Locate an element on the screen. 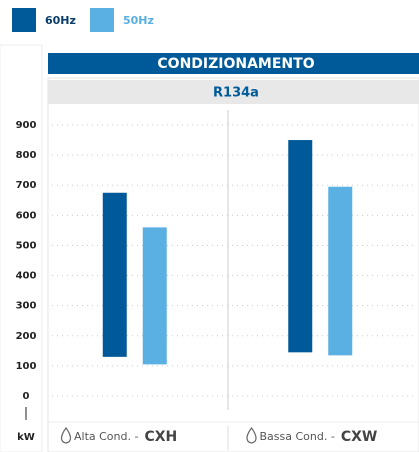 The width and height of the screenshot is (419, 452). chart-title: CONDIZIONAMENTO is located at coordinates (235, 64).